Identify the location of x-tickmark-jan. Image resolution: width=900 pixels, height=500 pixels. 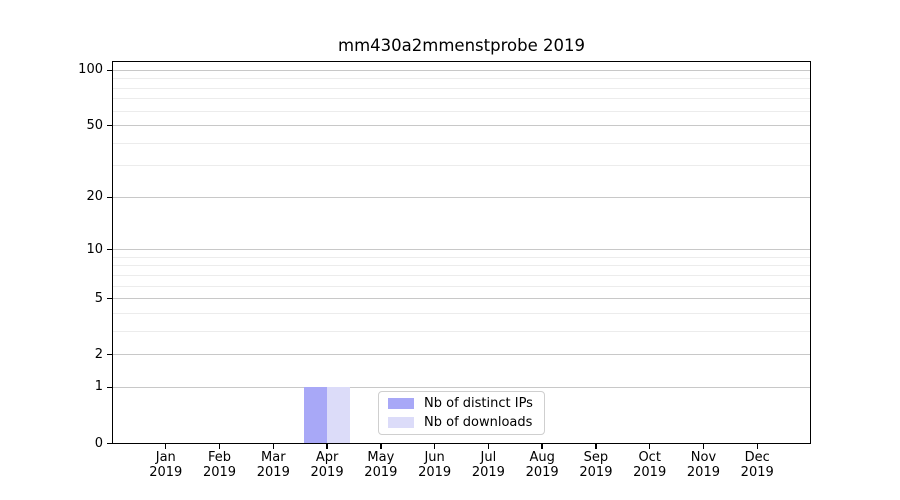
(166, 446).